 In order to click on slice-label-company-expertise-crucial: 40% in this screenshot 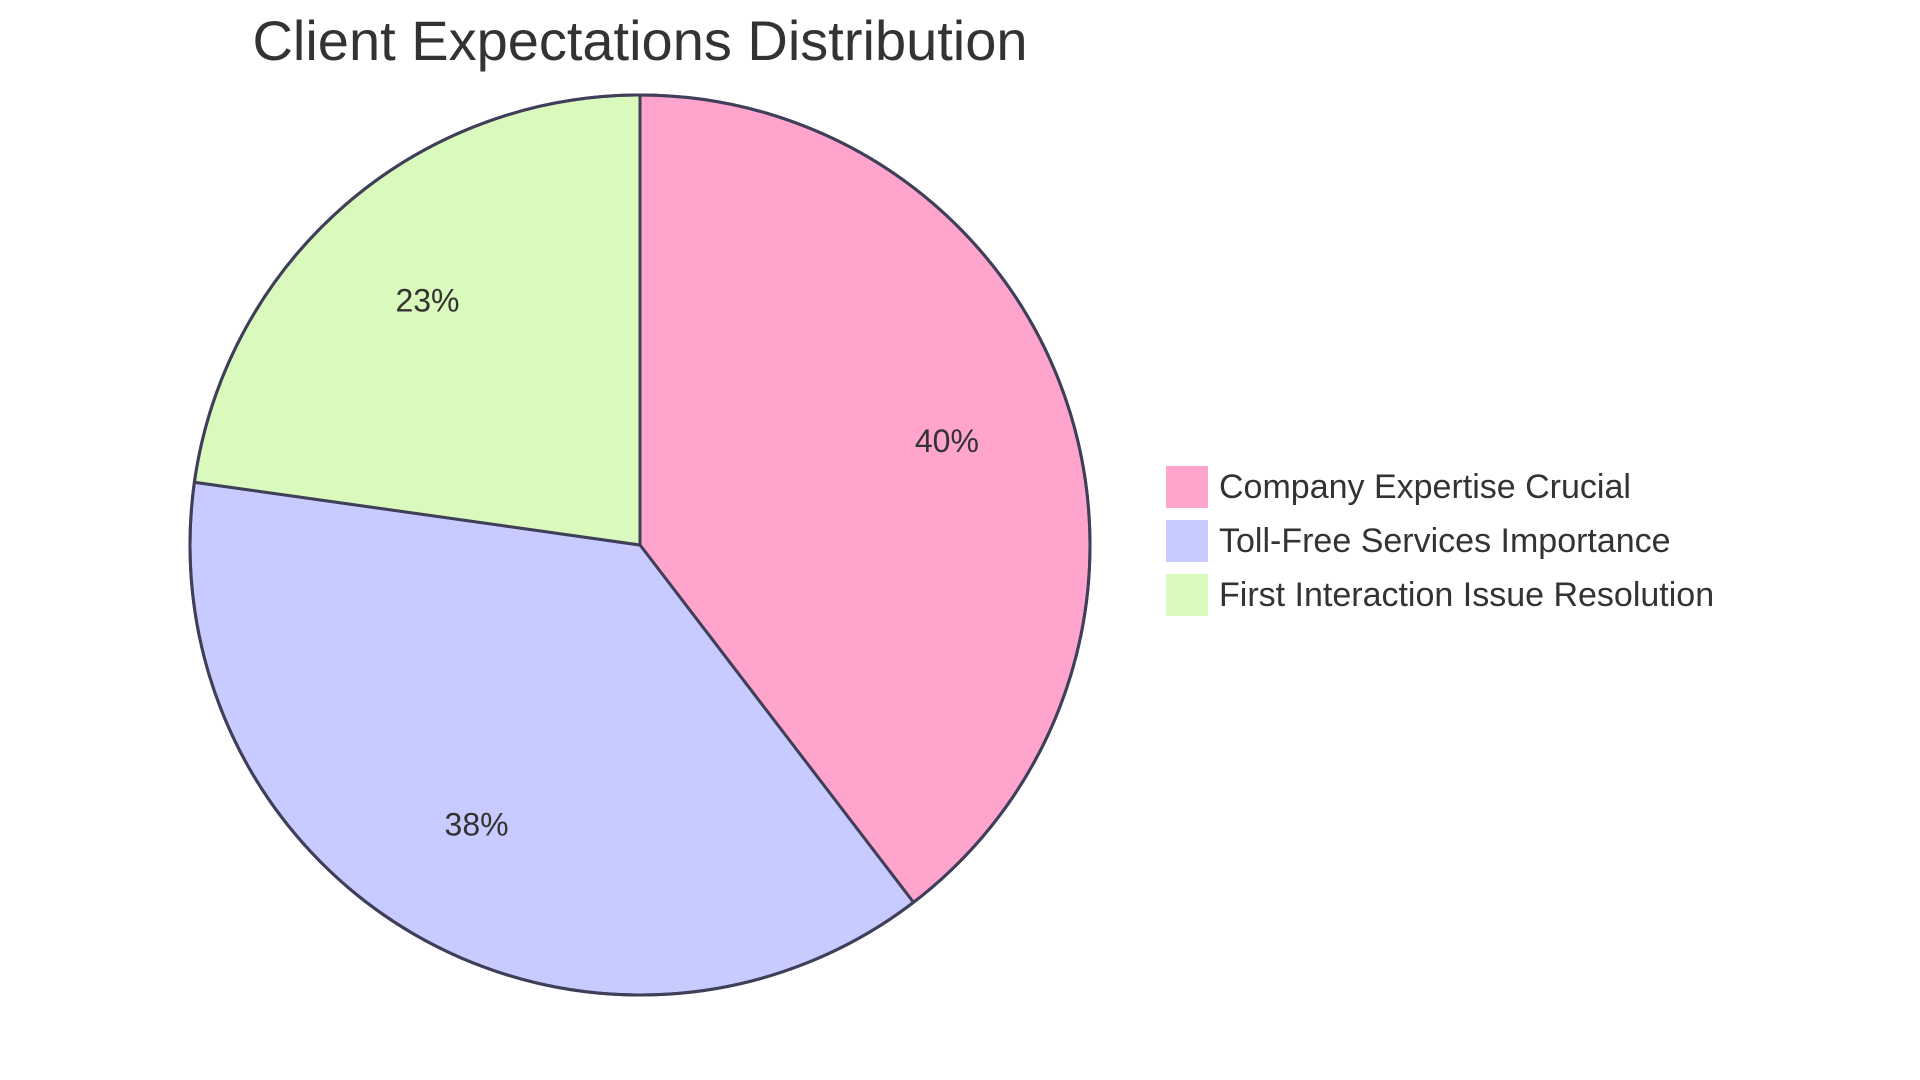, I will do `click(947, 441)`.